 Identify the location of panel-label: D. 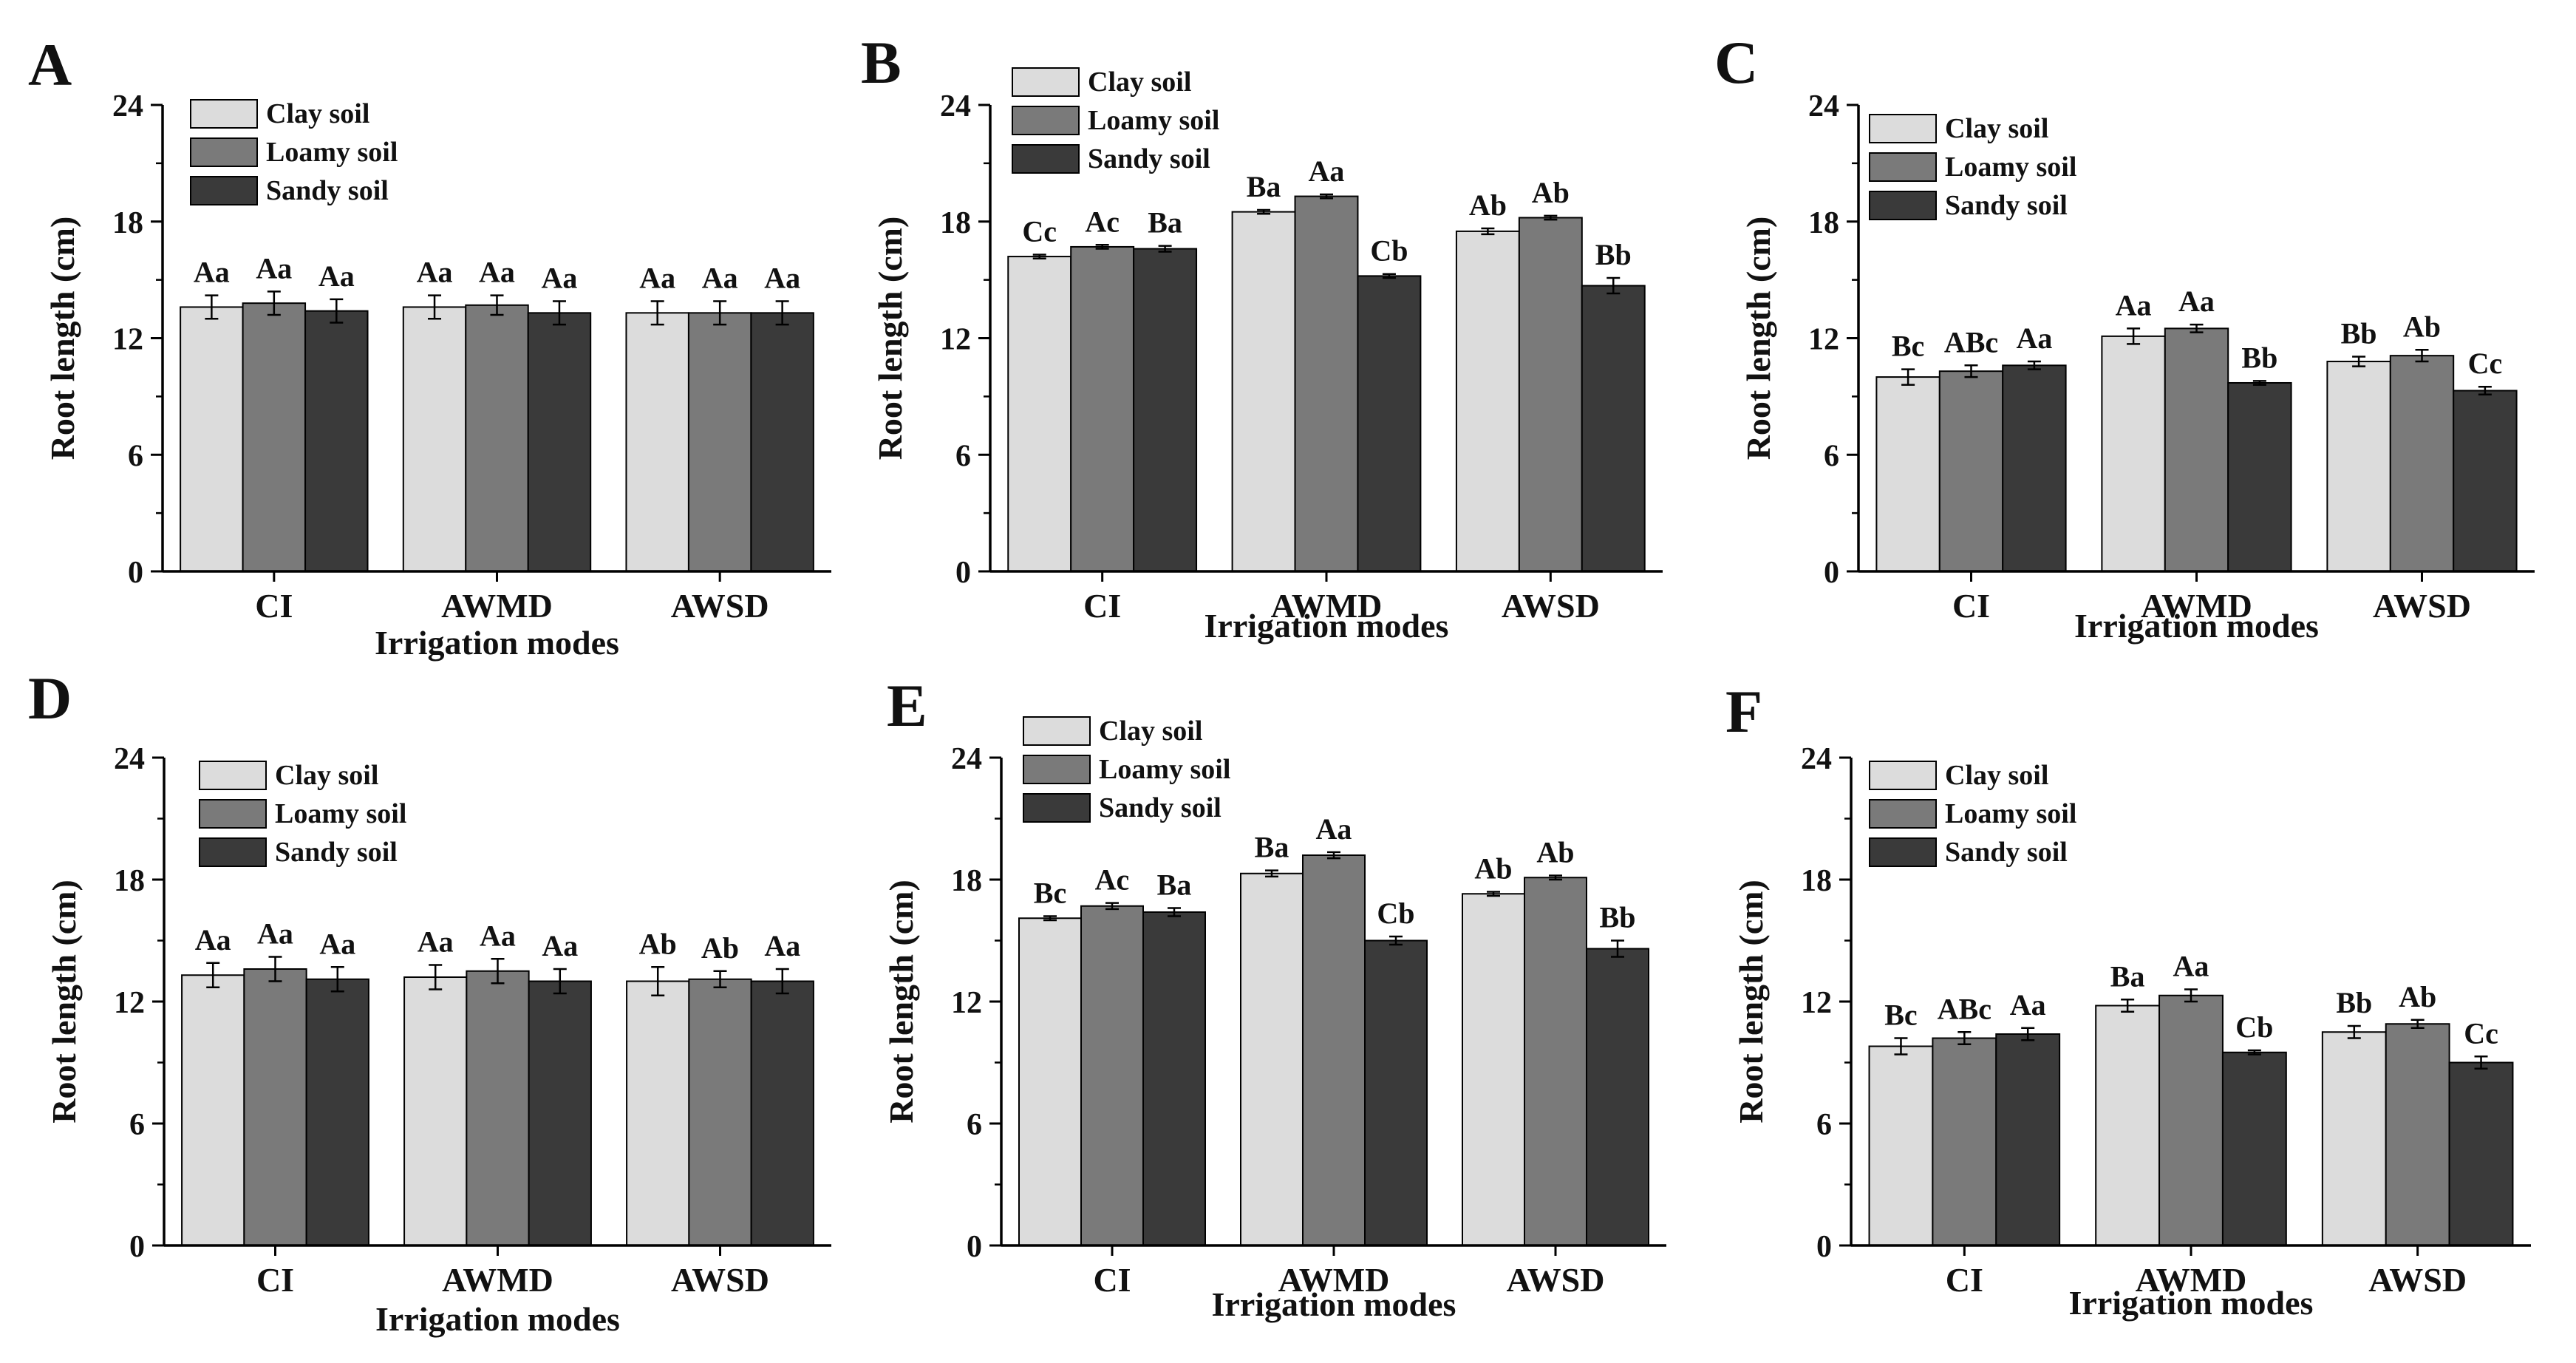
(50, 698).